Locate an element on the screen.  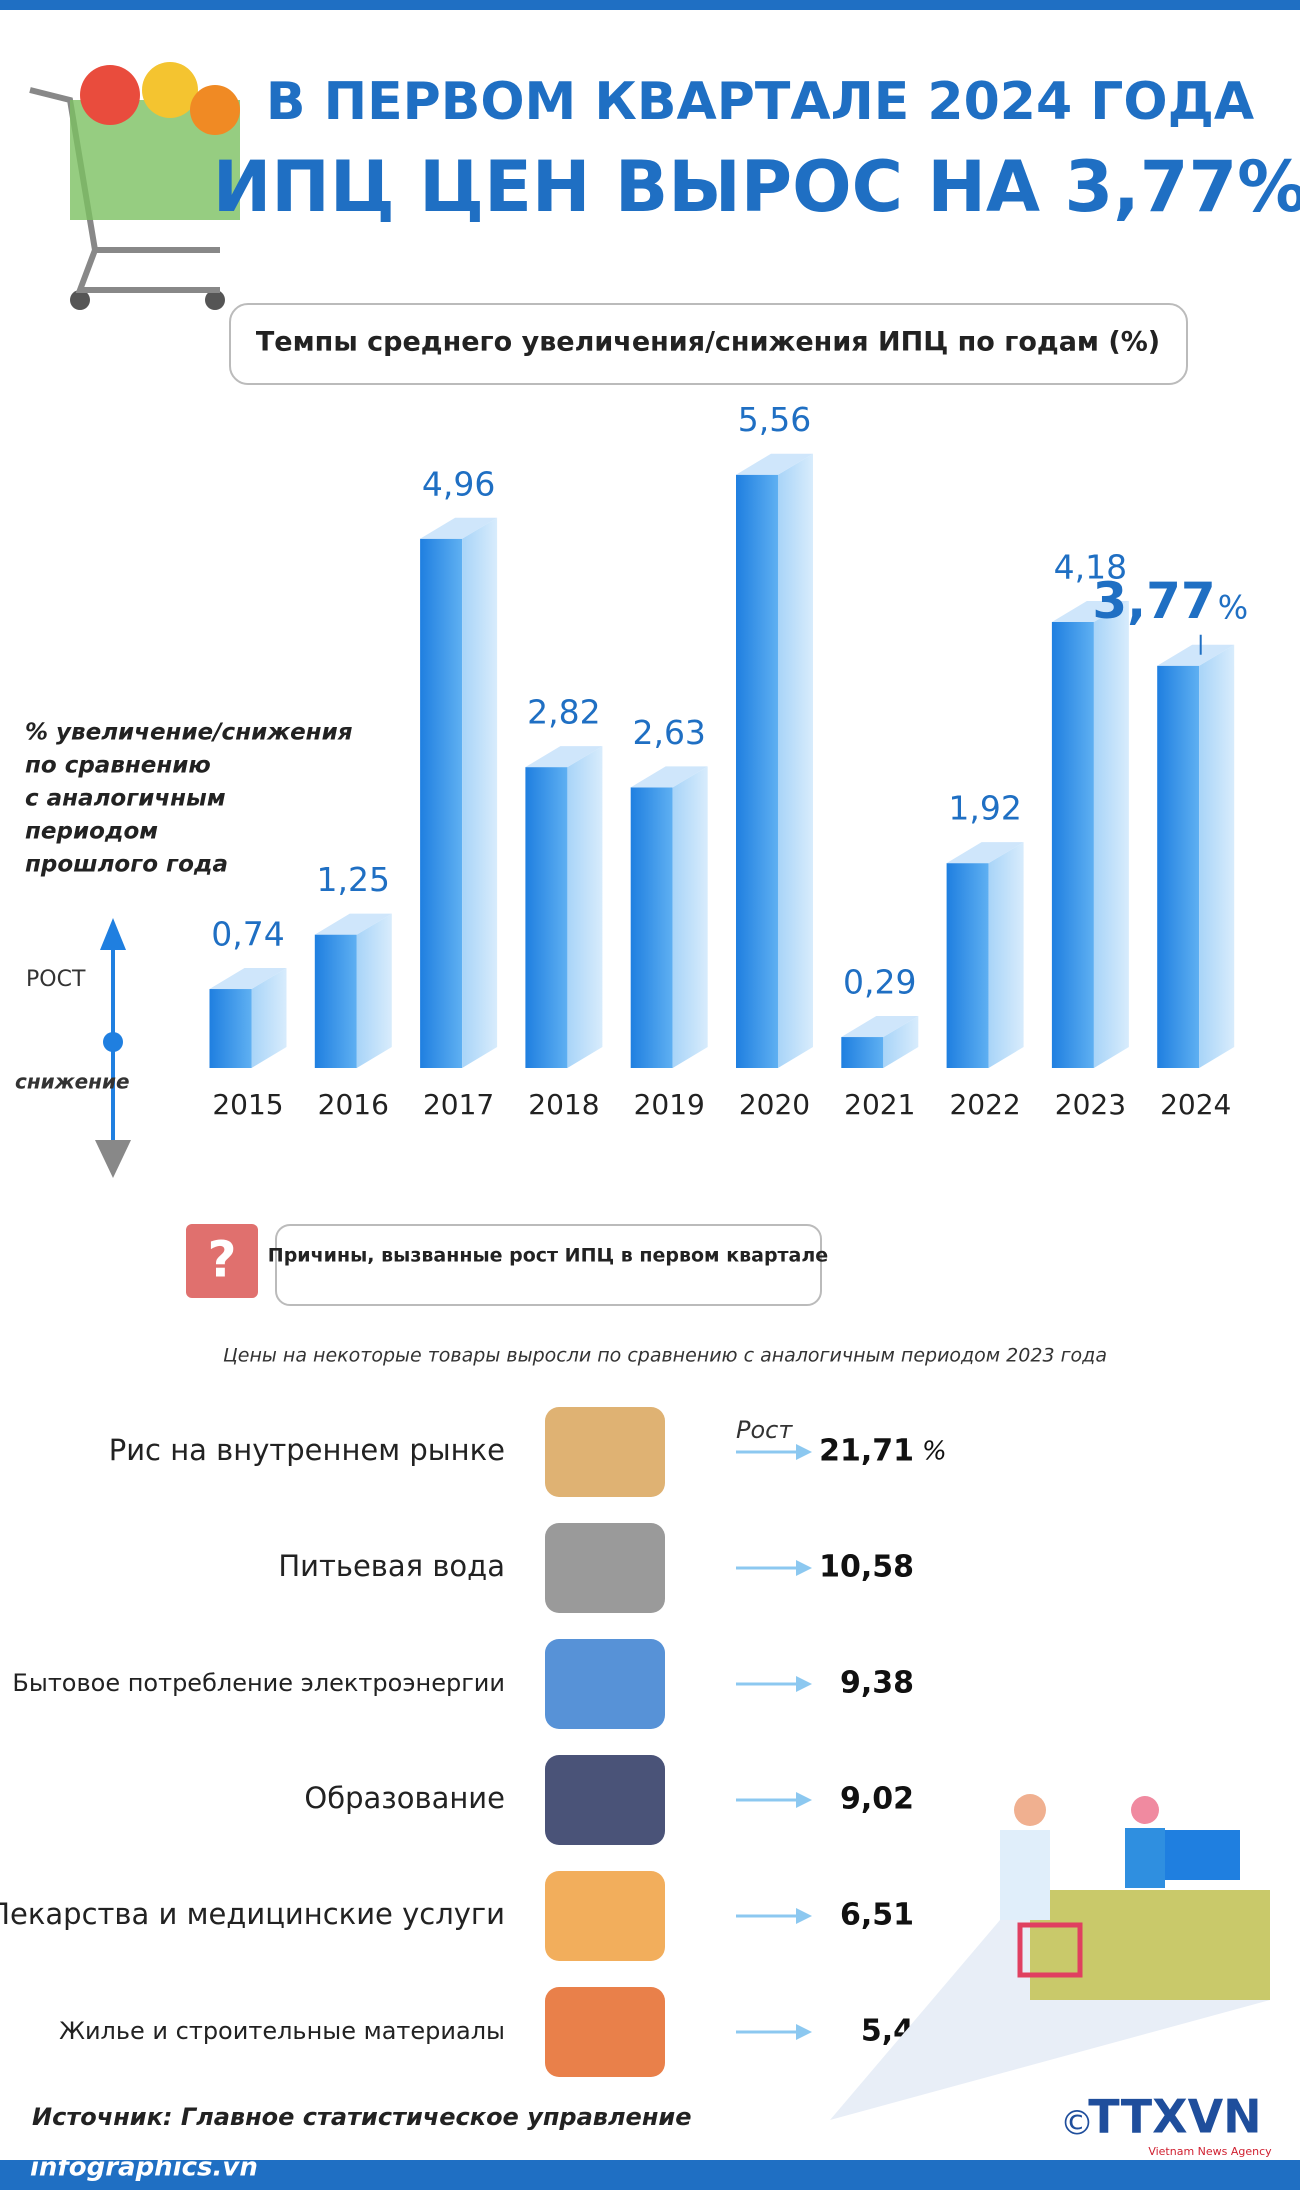
x-tick-label: 2018 is located at coordinates (563, 1104).